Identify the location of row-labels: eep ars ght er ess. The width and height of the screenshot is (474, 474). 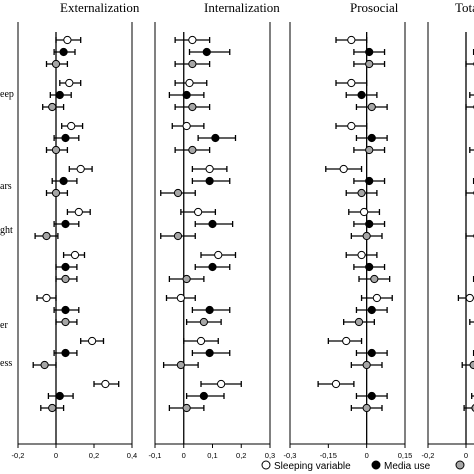
(7, 229).